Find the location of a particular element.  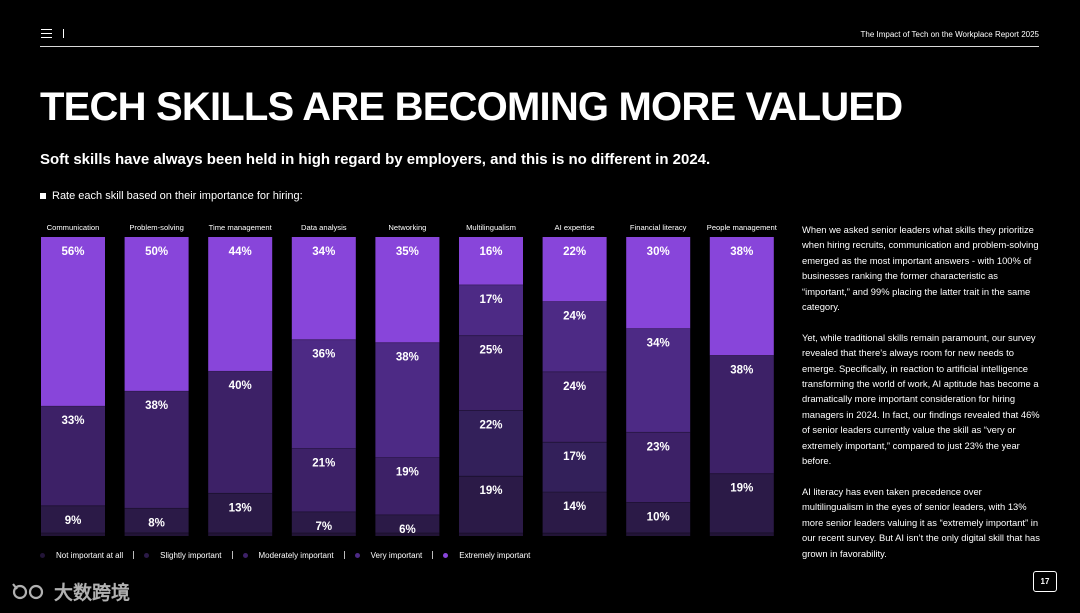

category-label: Time management is located at coordinates (241, 227).